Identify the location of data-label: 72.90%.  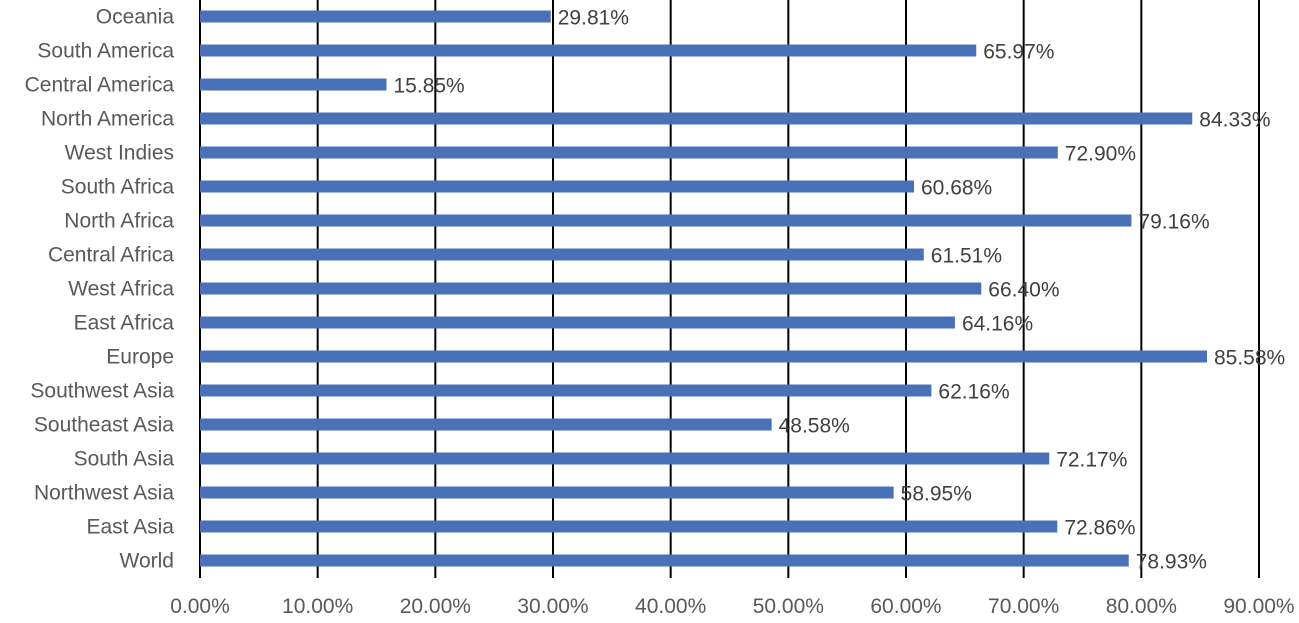
(1100, 154).